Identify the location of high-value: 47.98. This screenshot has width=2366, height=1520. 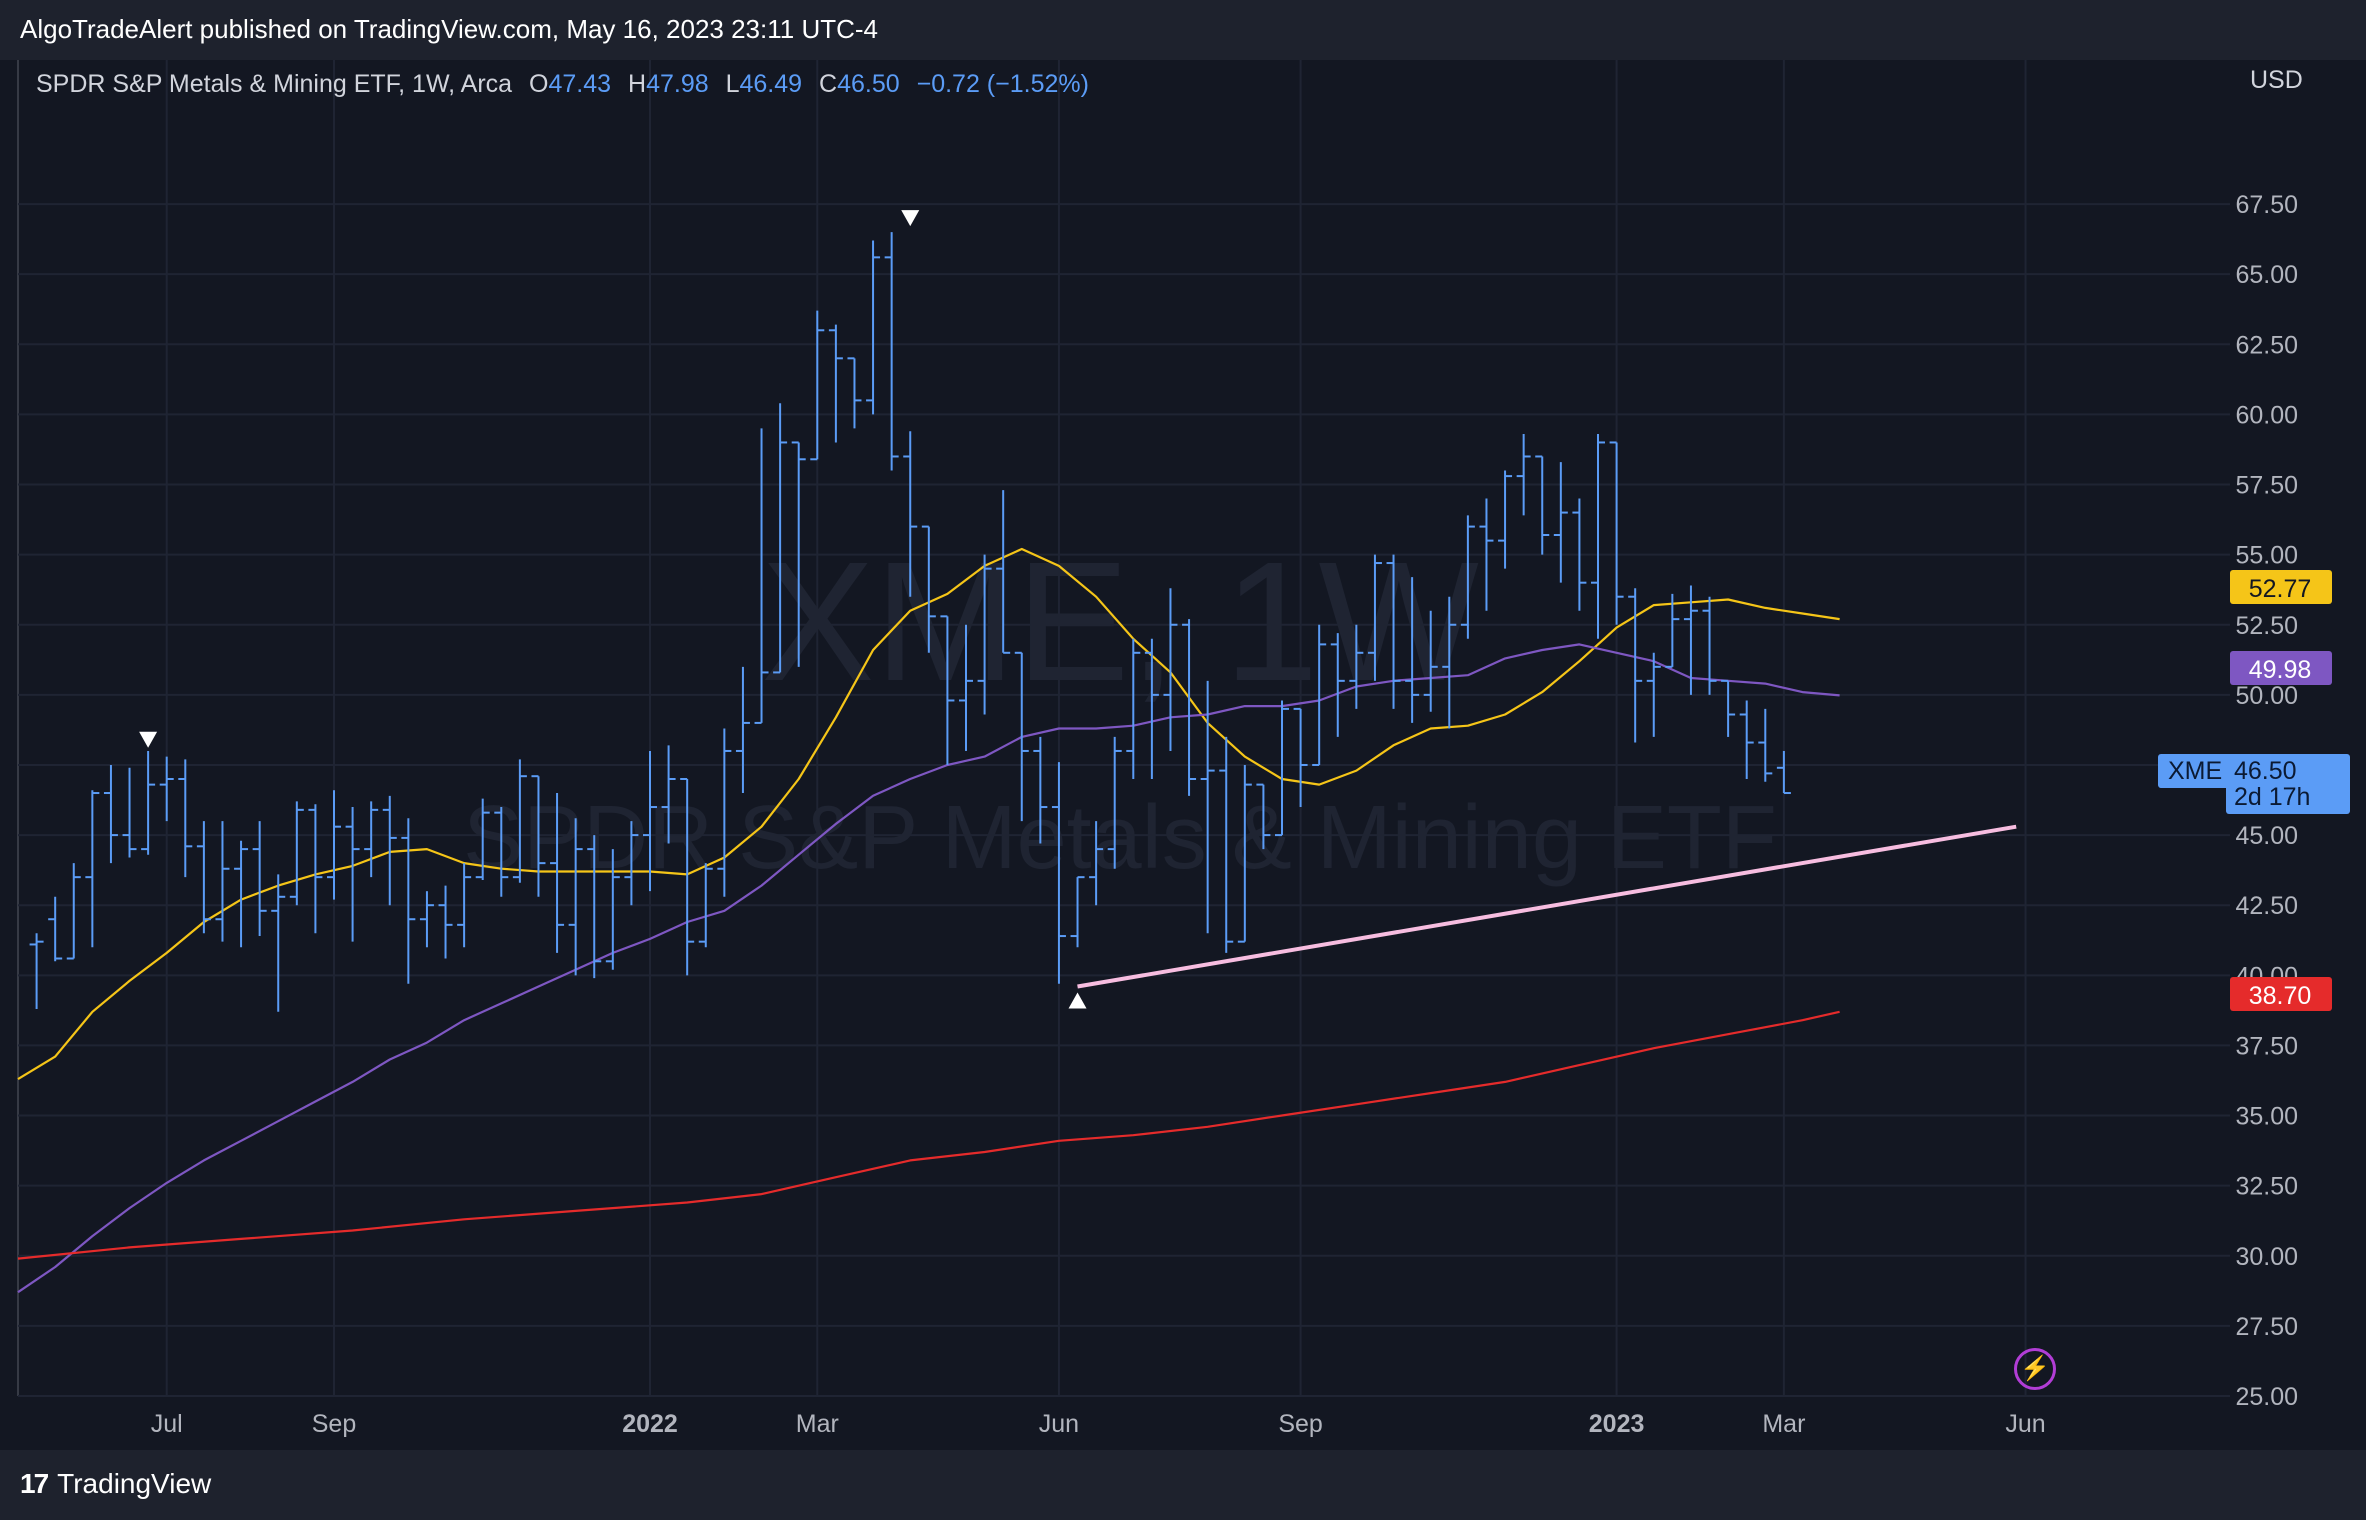
(677, 84).